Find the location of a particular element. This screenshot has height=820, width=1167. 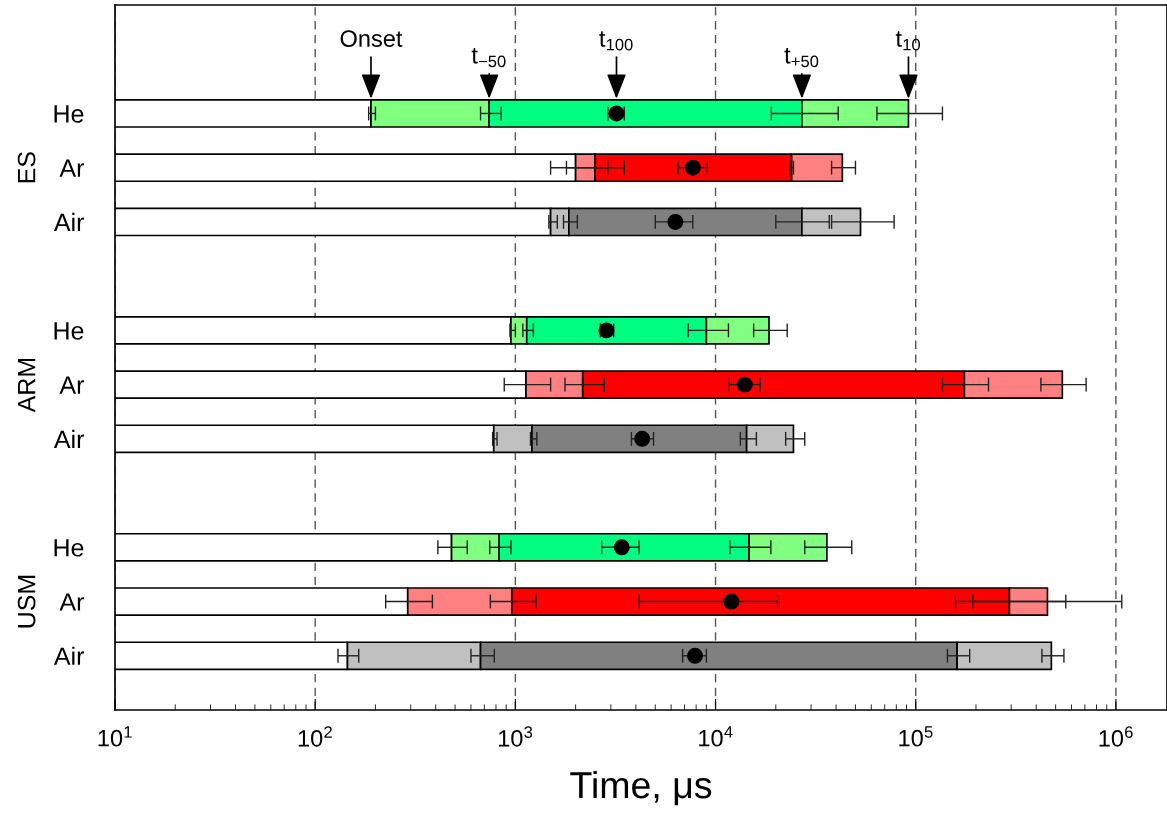

text: ARM is located at coordinates (27, 385).